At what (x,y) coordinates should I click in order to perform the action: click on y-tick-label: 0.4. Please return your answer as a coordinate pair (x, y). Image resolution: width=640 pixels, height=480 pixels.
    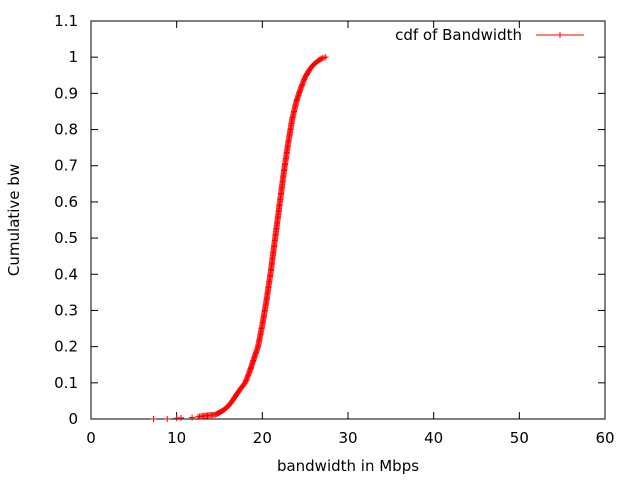
    Looking at the image, I should click on (66, 274).